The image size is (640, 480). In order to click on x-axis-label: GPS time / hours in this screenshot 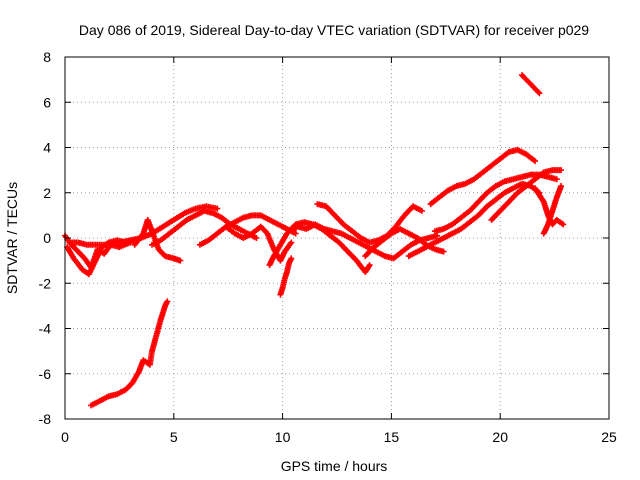, I will do `click(334, 466)`.